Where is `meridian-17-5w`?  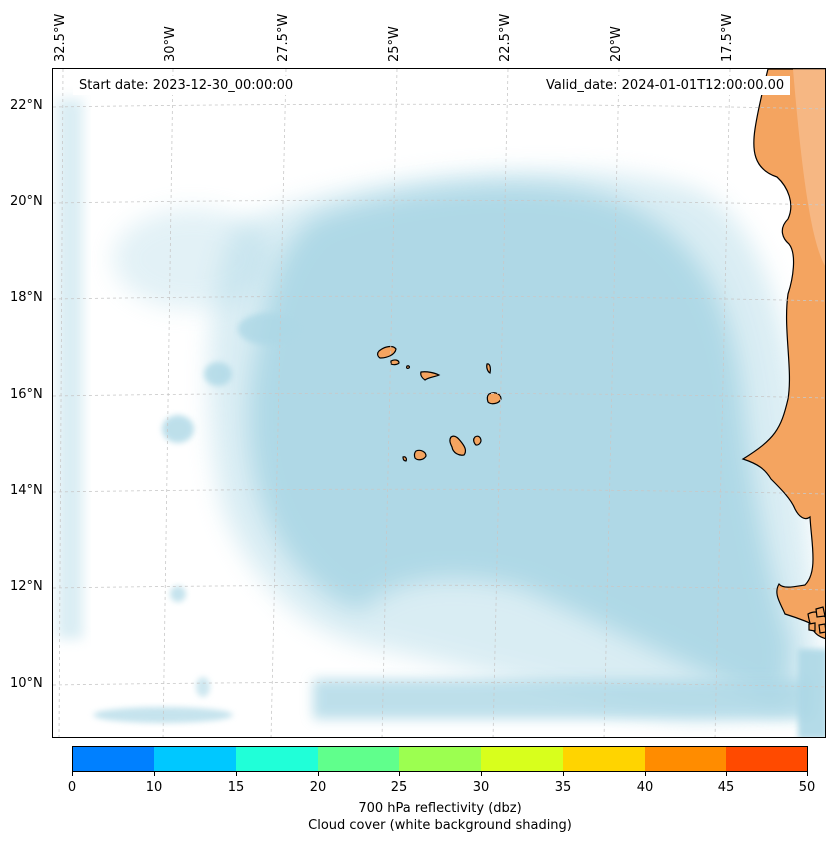 meridian-17-5w is located at coordinates (722, 403).